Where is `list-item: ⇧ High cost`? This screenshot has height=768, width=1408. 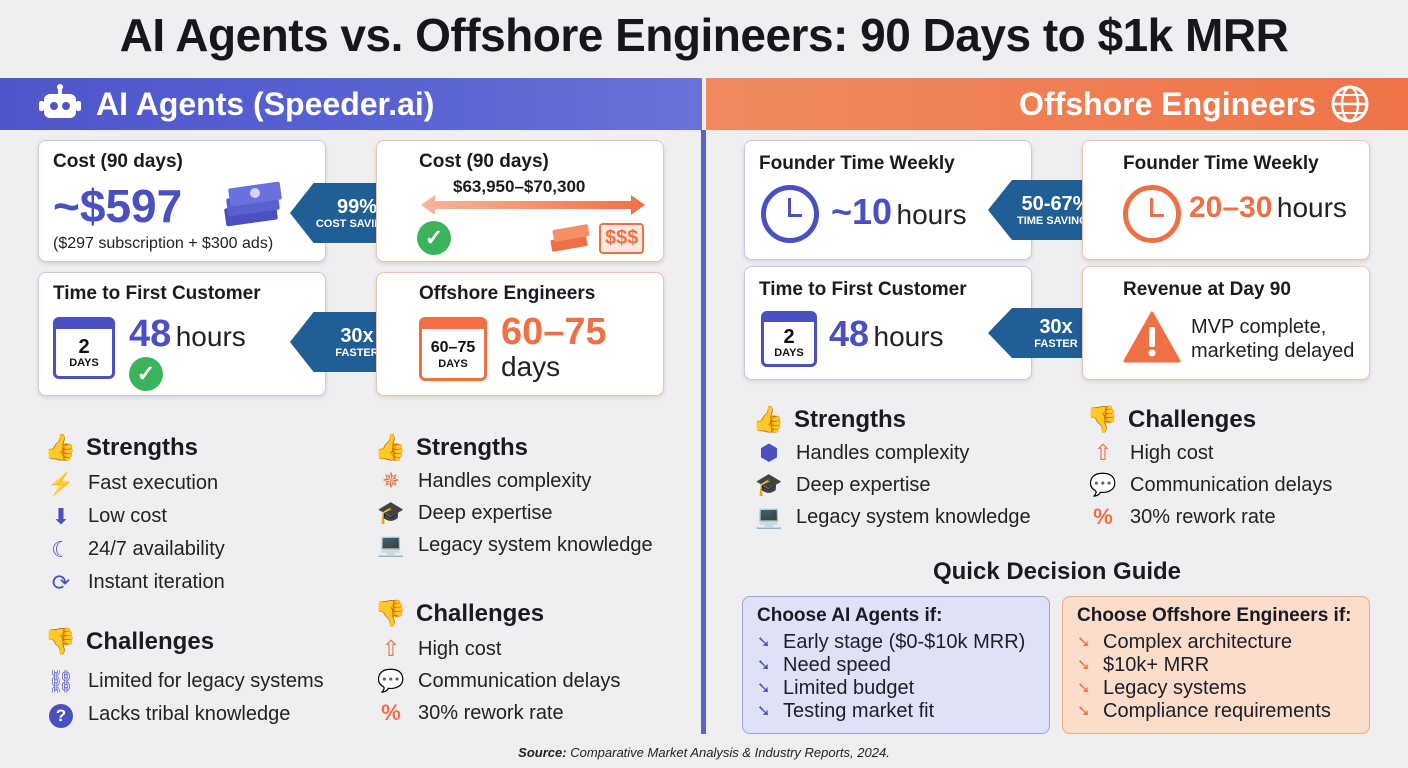
list-item: ⇧ High cost is located at coordinates (1236, 453).